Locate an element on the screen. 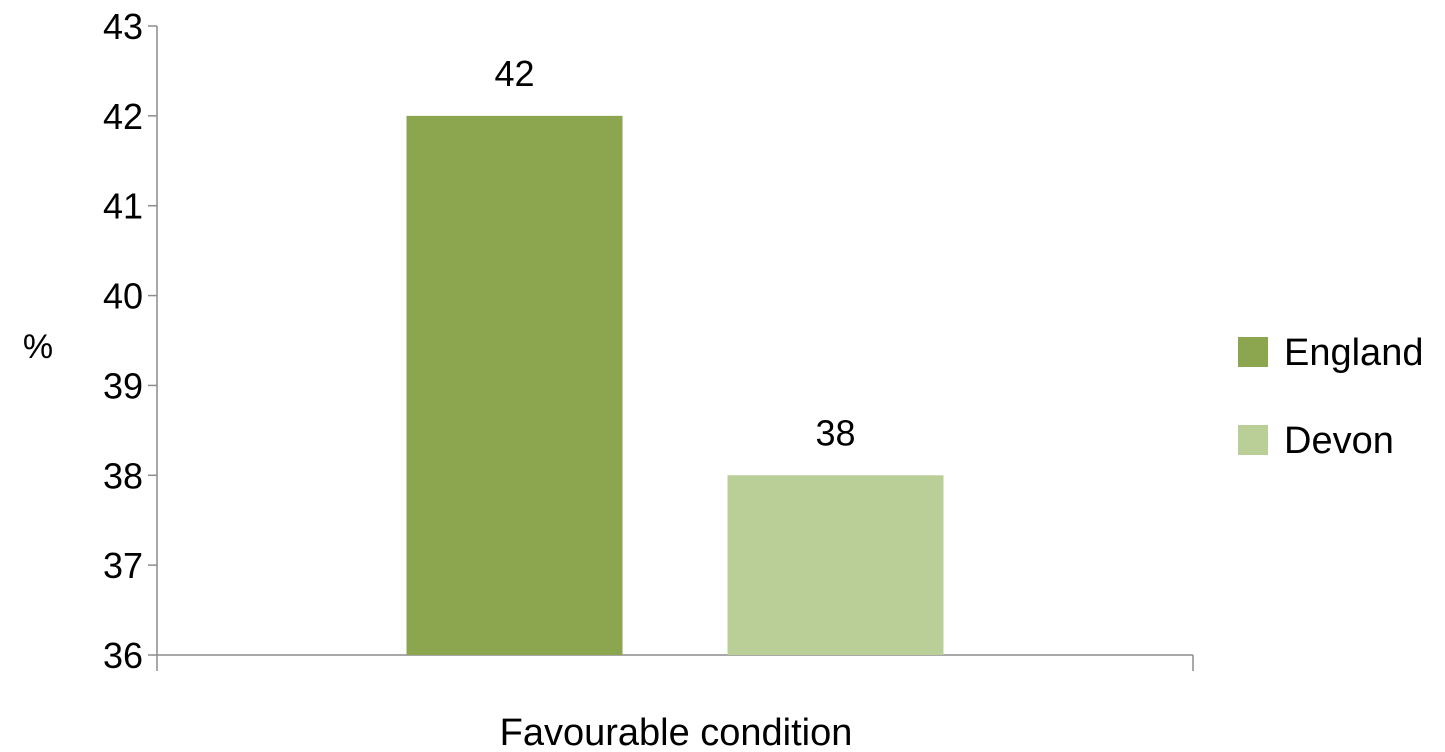 The width and height of the screenshot is (1445, 752). y-tick-label: 43 is located at coordinates (123, 26).